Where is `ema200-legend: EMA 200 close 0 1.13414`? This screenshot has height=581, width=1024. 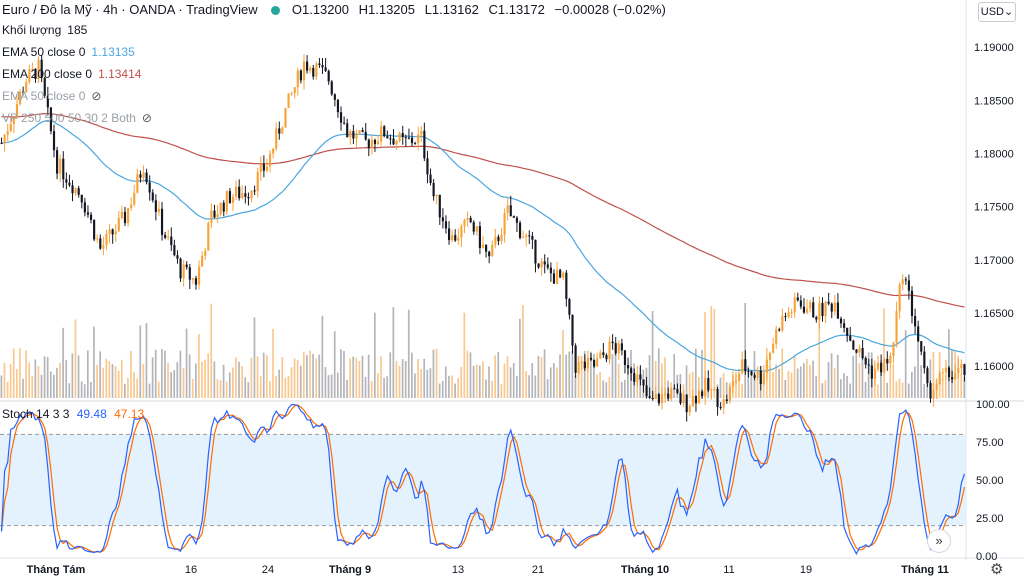
ema200-legend: EMA 200 close 0 1.13414 is located at coordinates (71, 74).